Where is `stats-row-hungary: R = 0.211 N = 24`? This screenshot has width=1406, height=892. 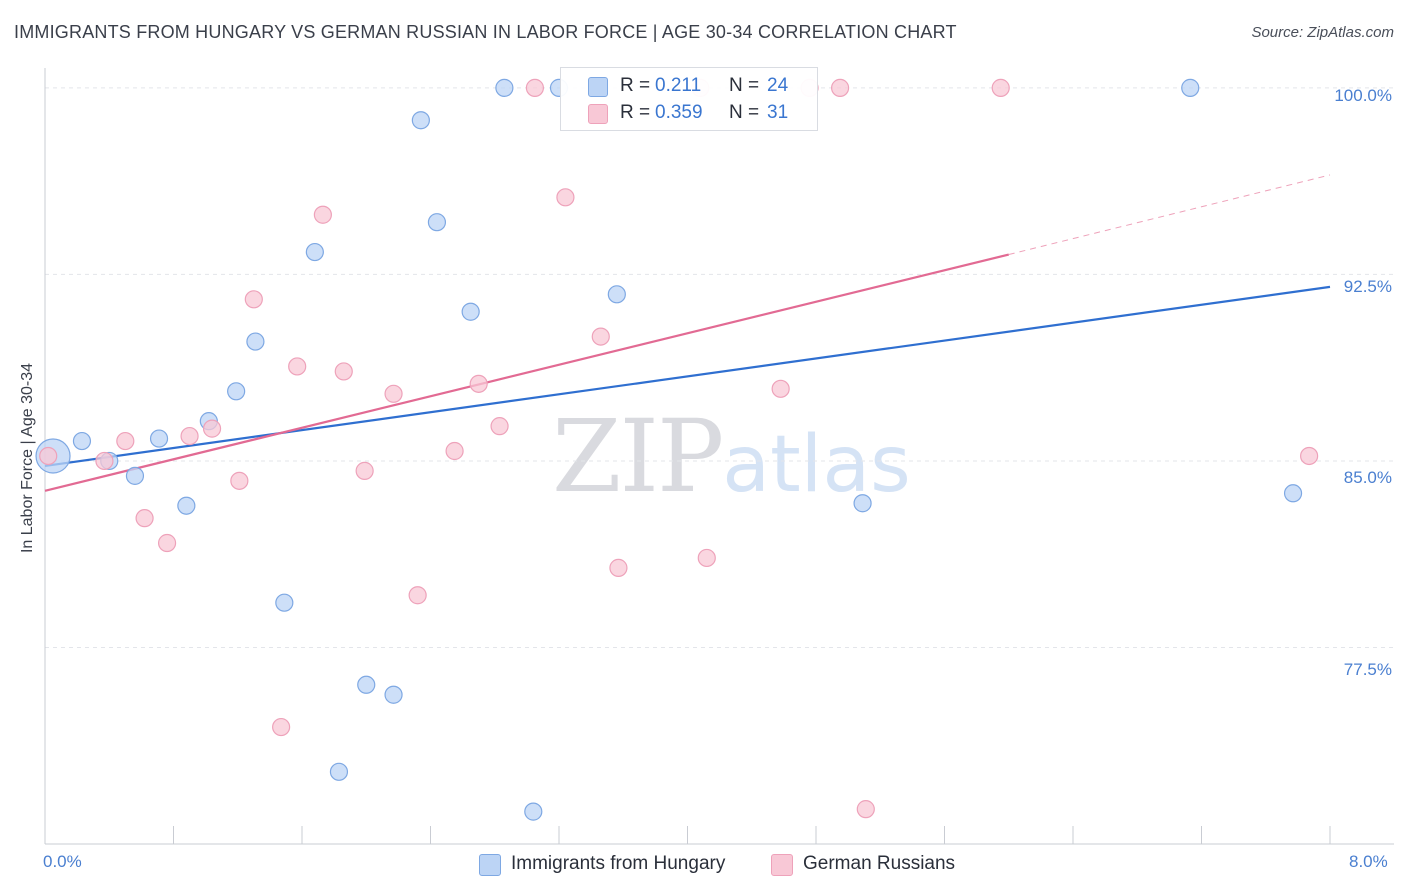 stats-row-hungary: R = 0.211 N = 24 is located at coordinates (689, 87).